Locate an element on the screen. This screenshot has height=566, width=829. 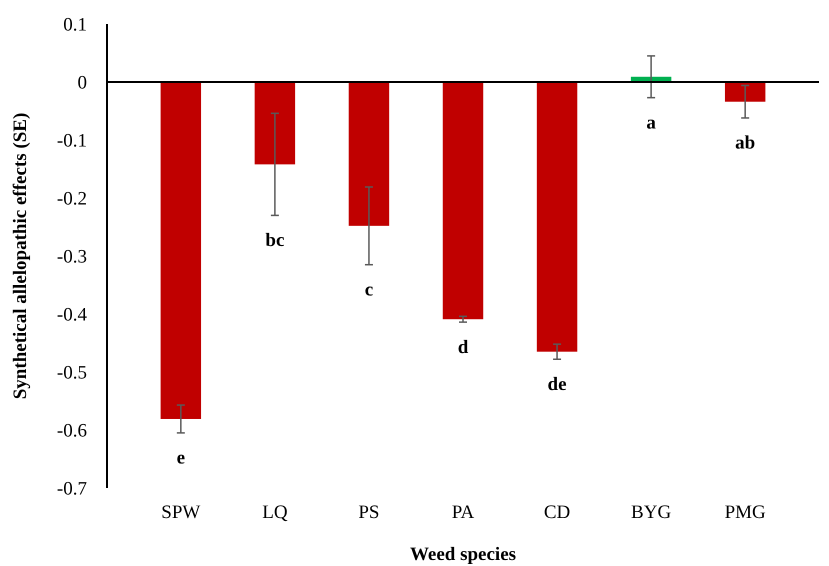
x-tick-label: SPW is located at coordinates (180, 512).